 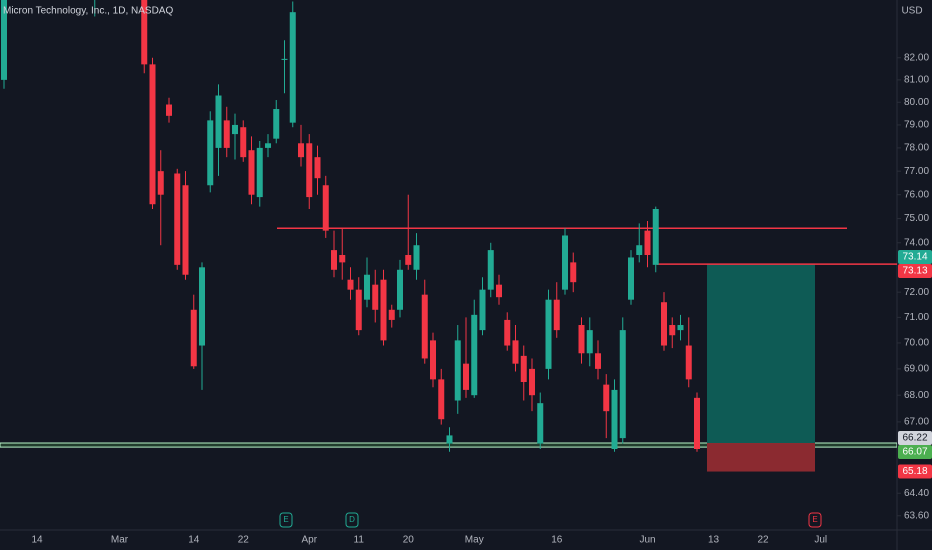 What do you see at coordinates (474, 540) in the screenshot?
I see `x-tick-label: May` at bounding box center [474, 540].